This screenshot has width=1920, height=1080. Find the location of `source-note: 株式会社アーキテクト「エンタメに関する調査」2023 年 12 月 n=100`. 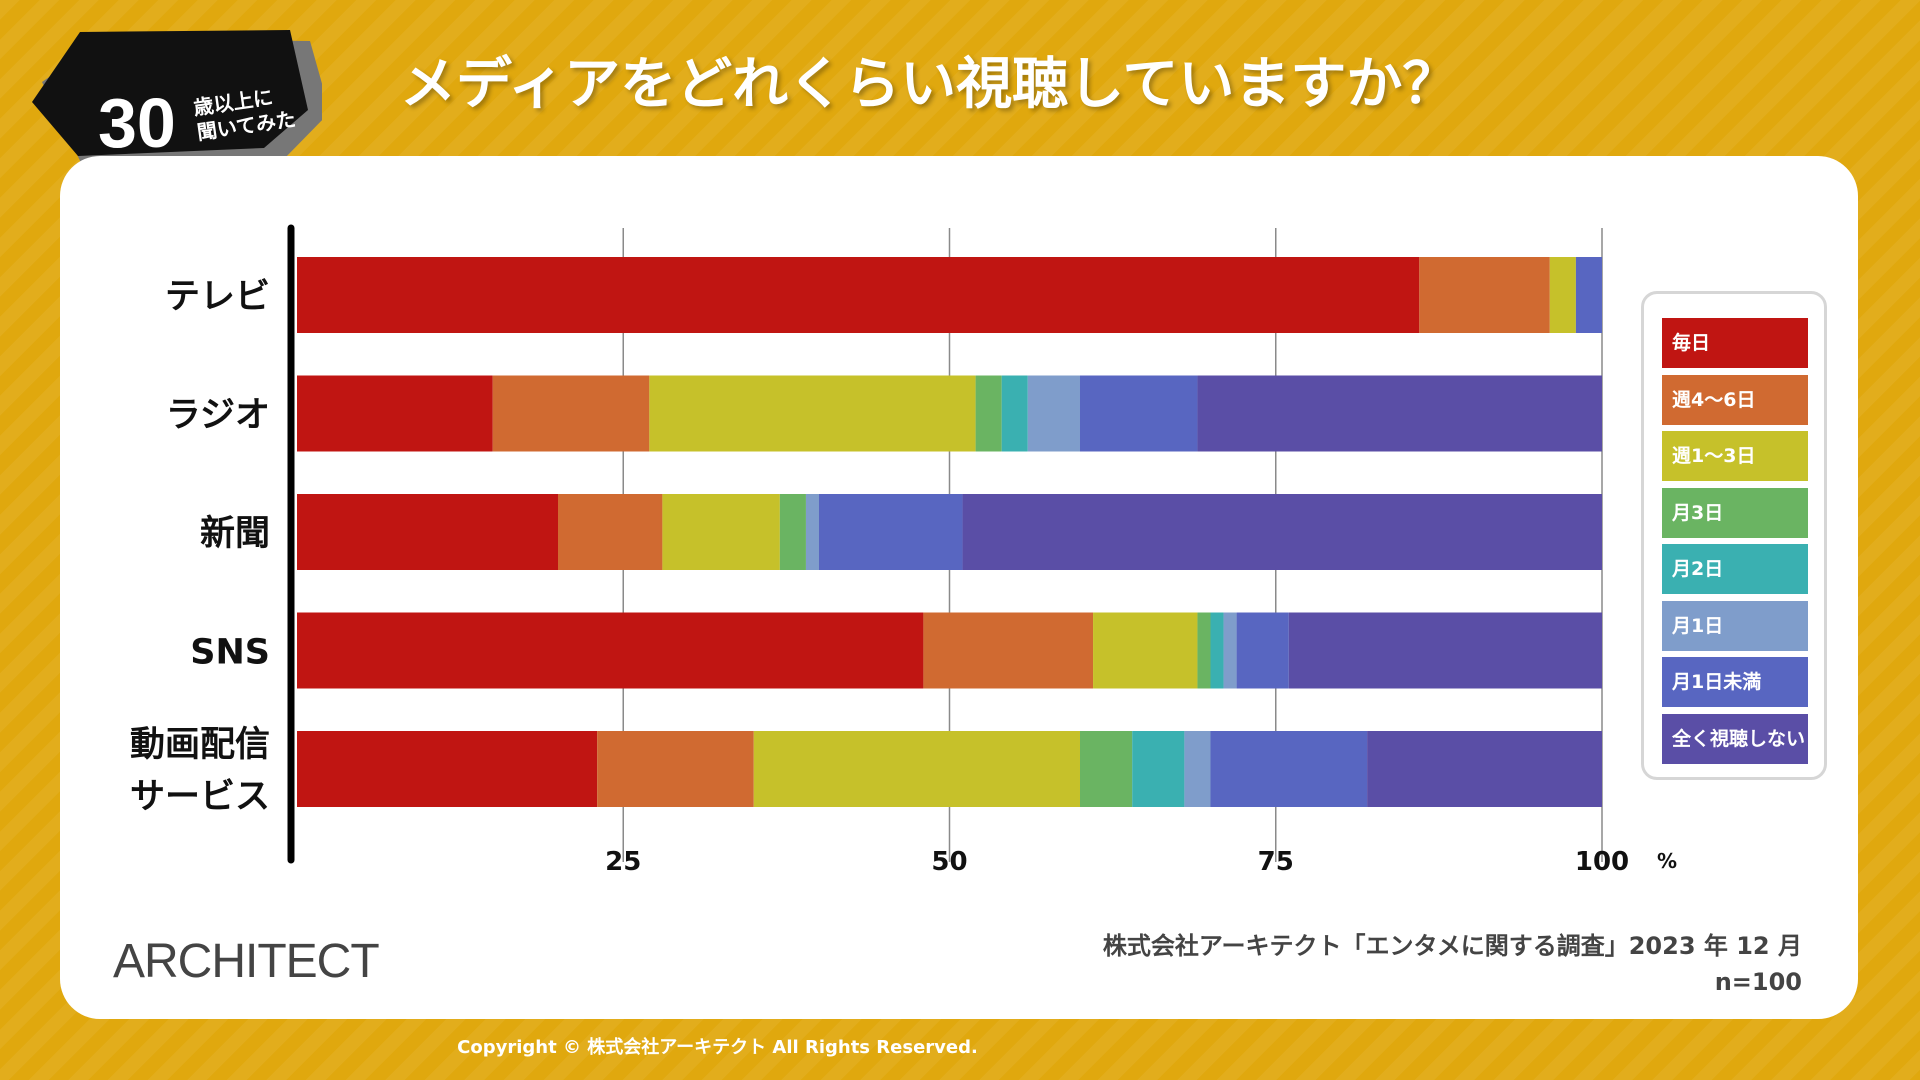

source-note: 株式会社アーキテクト「エンタメに関する調査」2023 年 12 月 n=100 is located at coordinates (1452, 964).